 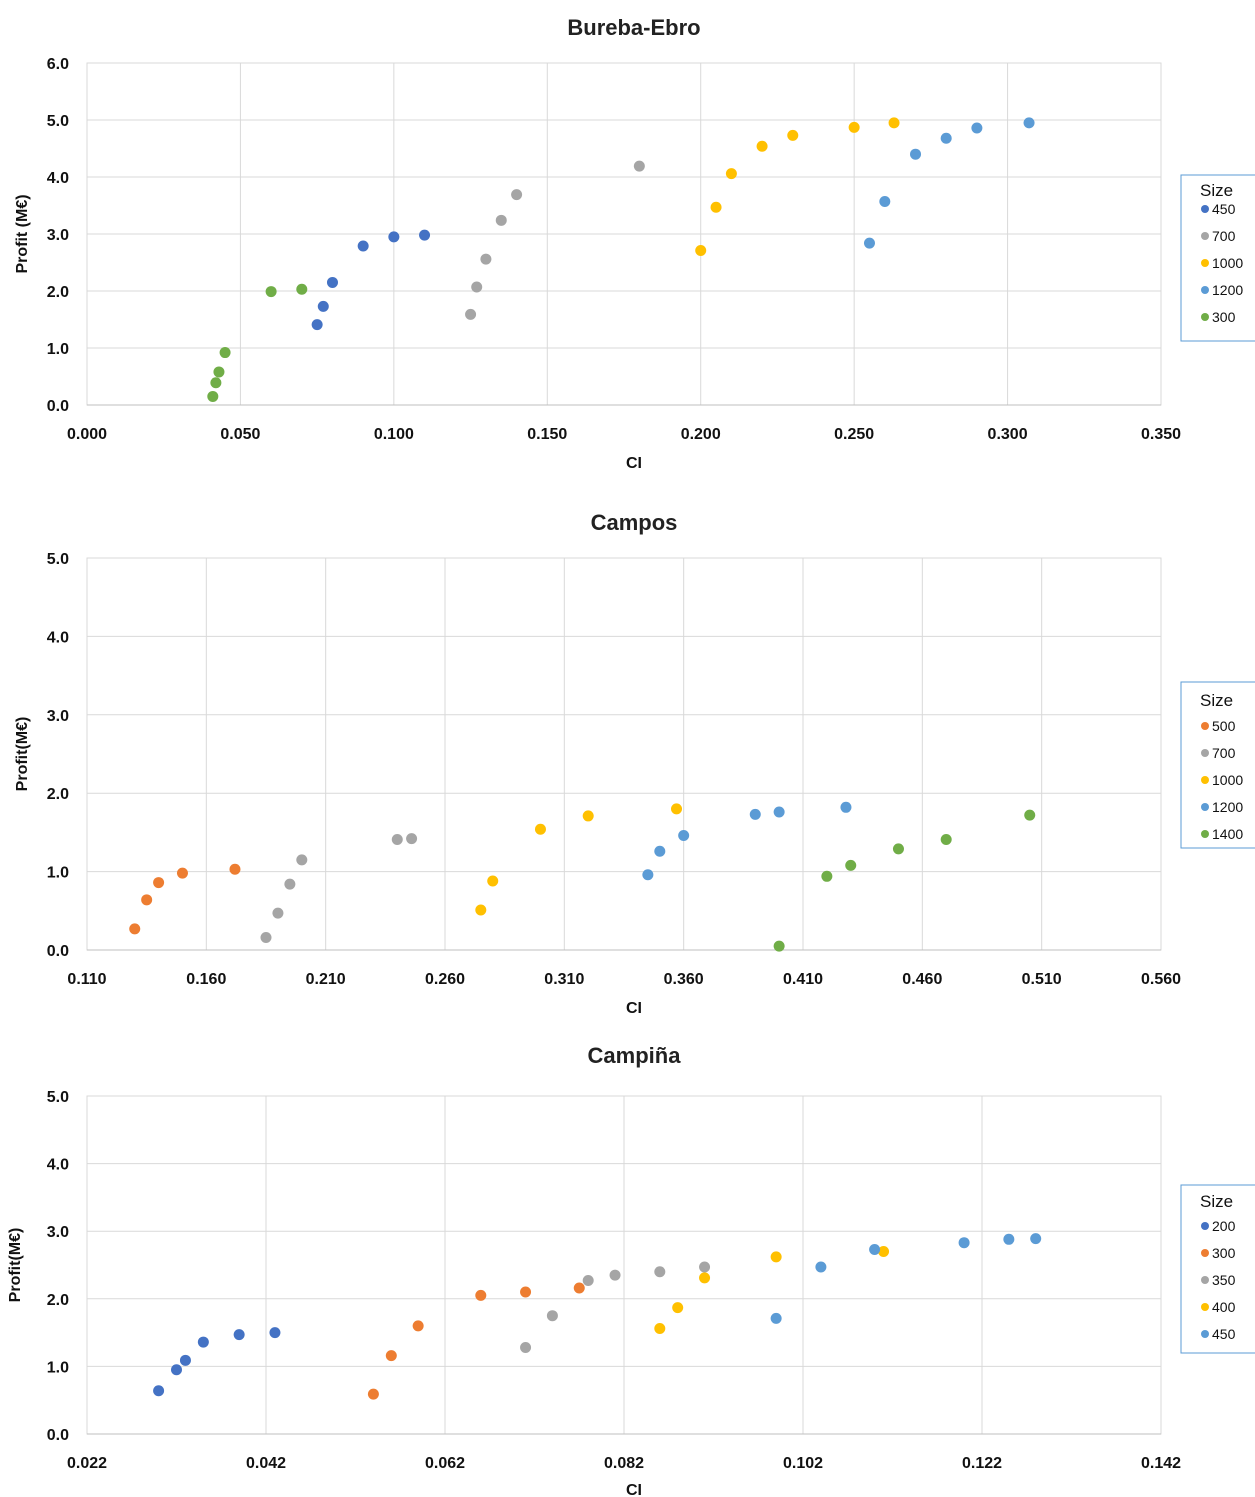 What do you see at coordinates (803, 979) in the screenshot?
I see `x-tick-label: 0.410` at bounding box center [803, 979].